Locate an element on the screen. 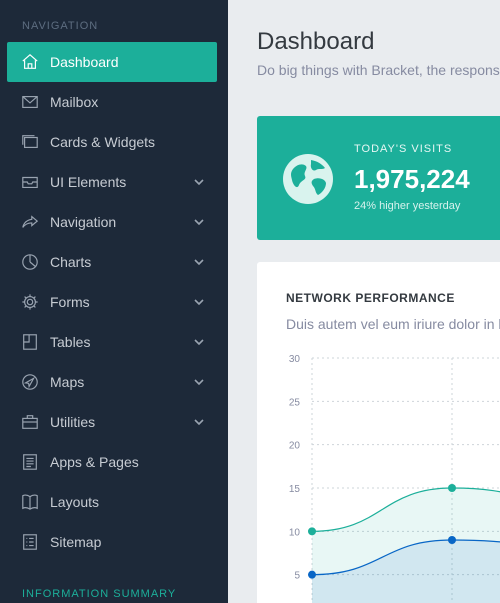  sidebar-item-apps-and-pages: Apps & Pages is located at coordinates (112, 462).